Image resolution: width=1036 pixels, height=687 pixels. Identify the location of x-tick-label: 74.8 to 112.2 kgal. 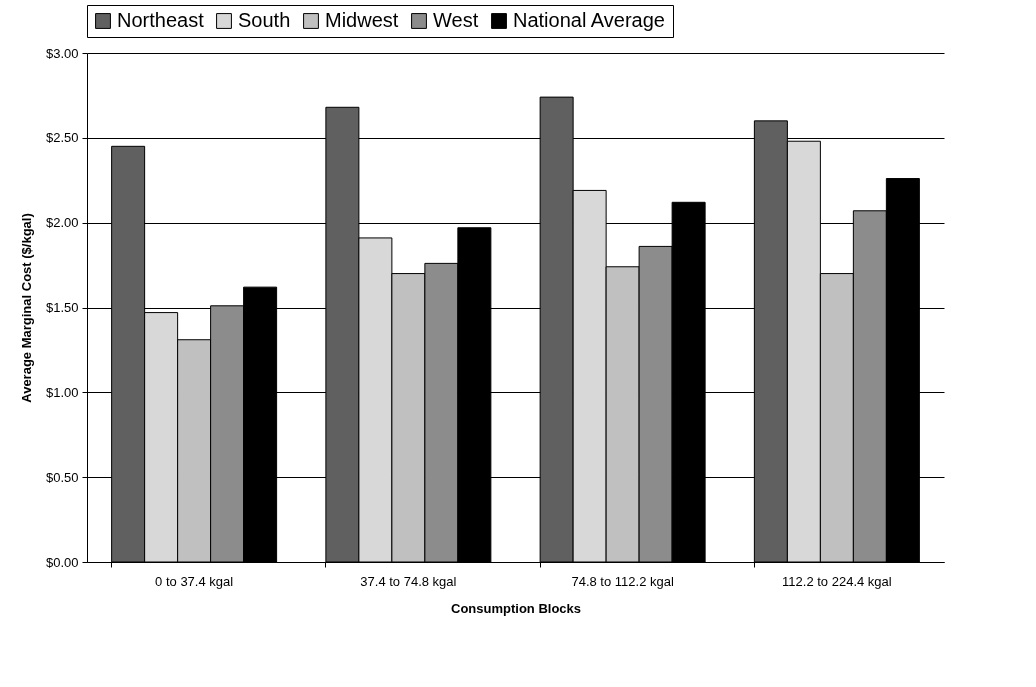
(622, 581).